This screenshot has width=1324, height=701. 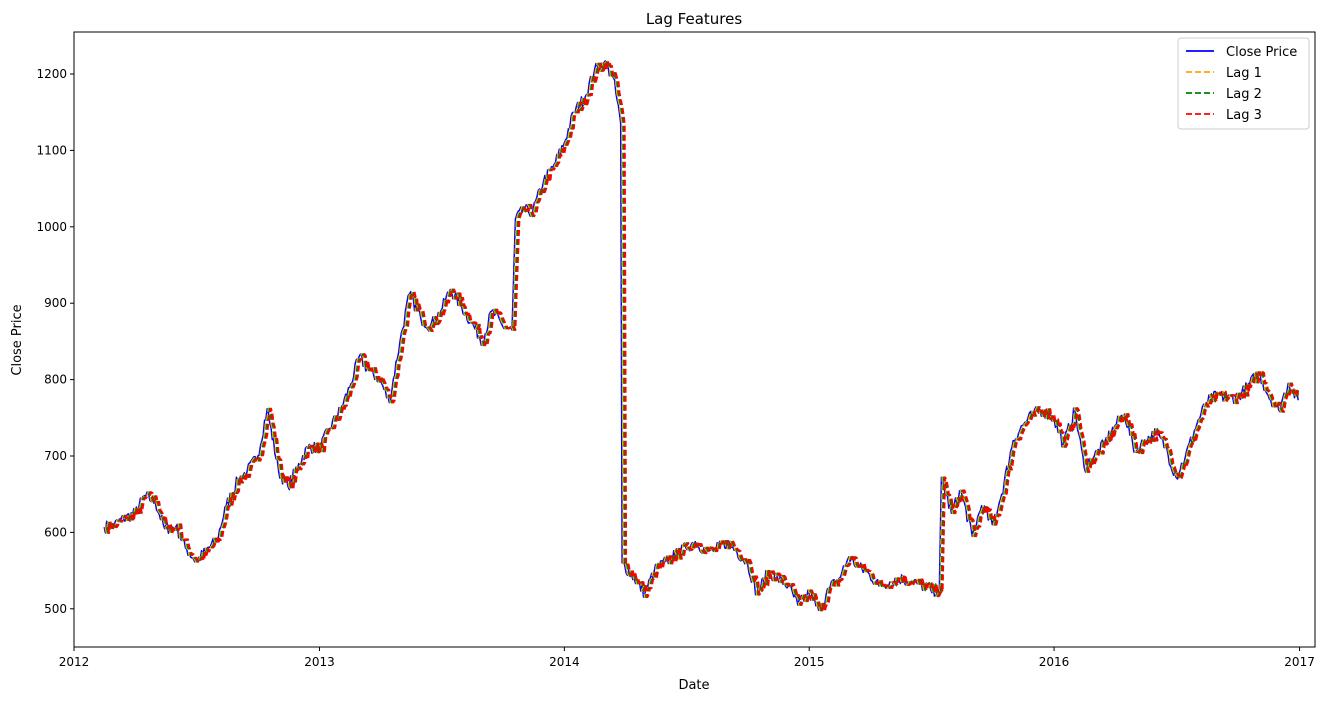 What do you see at coordinates (1299, 662) in the screenshot?
I see `x-tick-label: 2017` at bounding box center [1299, 662].